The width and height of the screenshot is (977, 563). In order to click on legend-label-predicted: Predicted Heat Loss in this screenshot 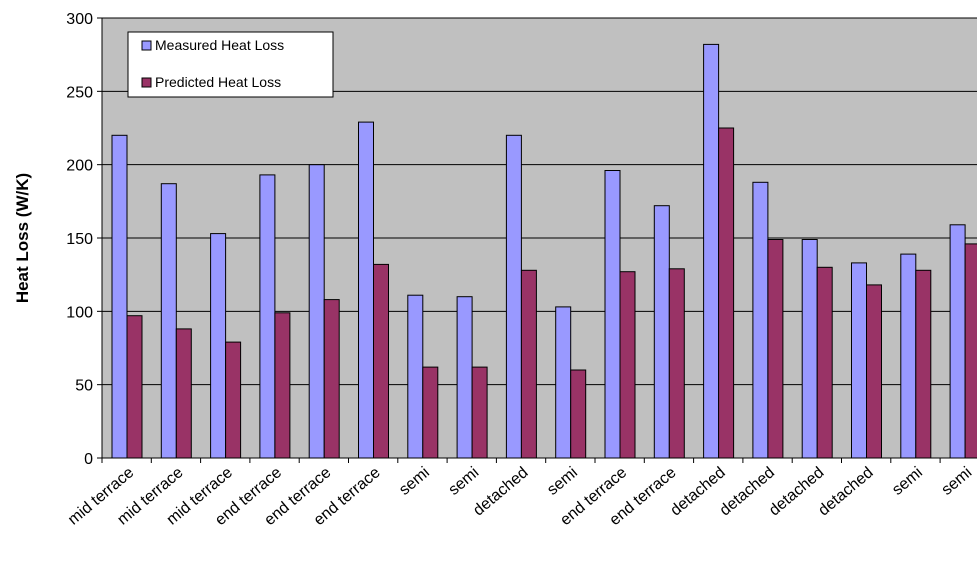, I will do `click(218, 82)`.